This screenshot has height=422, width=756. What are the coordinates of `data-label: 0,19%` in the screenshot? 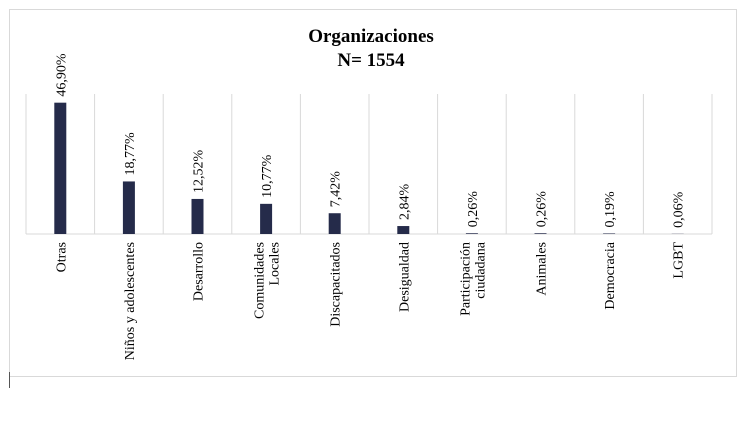 It's located at (610, 209).